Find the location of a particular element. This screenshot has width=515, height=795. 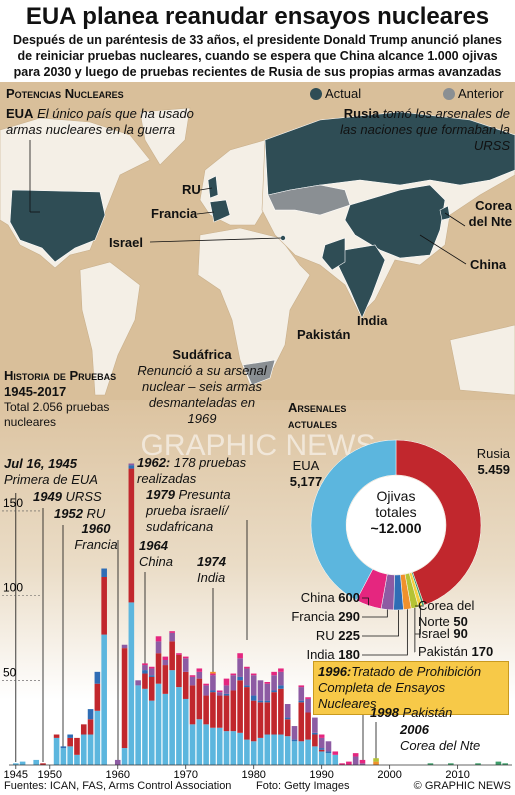

x-tick-label: 1970 is located at coordinates (185, 775).